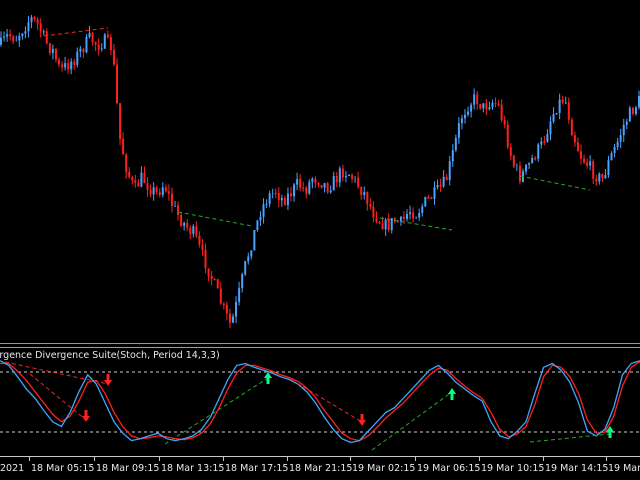 This screenshot has width=640, height=480. I want to click on time-axis-label: 18 Mar 21:15, so click(321, 468).